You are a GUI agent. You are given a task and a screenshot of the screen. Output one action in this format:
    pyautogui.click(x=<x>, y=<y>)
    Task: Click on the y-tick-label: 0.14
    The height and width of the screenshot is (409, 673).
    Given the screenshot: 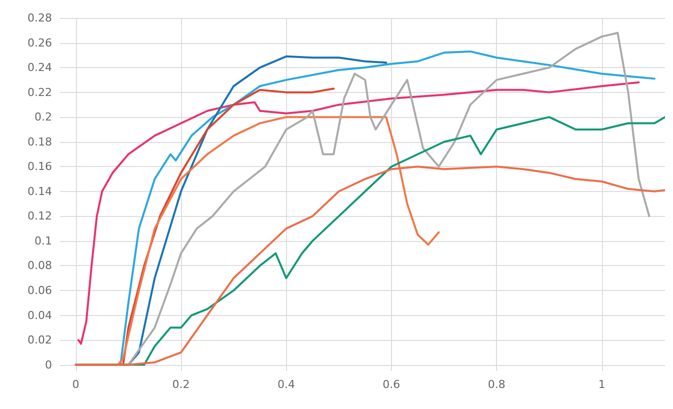 What is the action you would take?
    pyautogui.click(x=40, y=191)
    